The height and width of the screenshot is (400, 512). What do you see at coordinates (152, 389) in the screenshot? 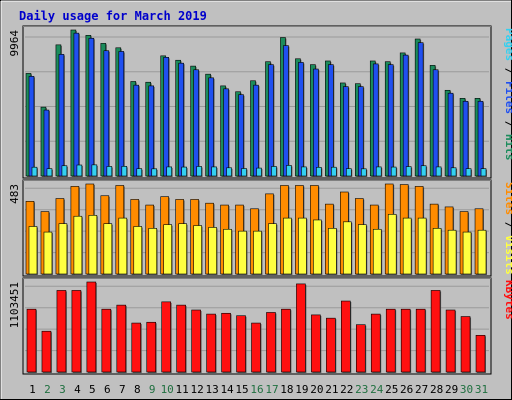
I see `day-label-9: 9` at bounding box center [152, 389].